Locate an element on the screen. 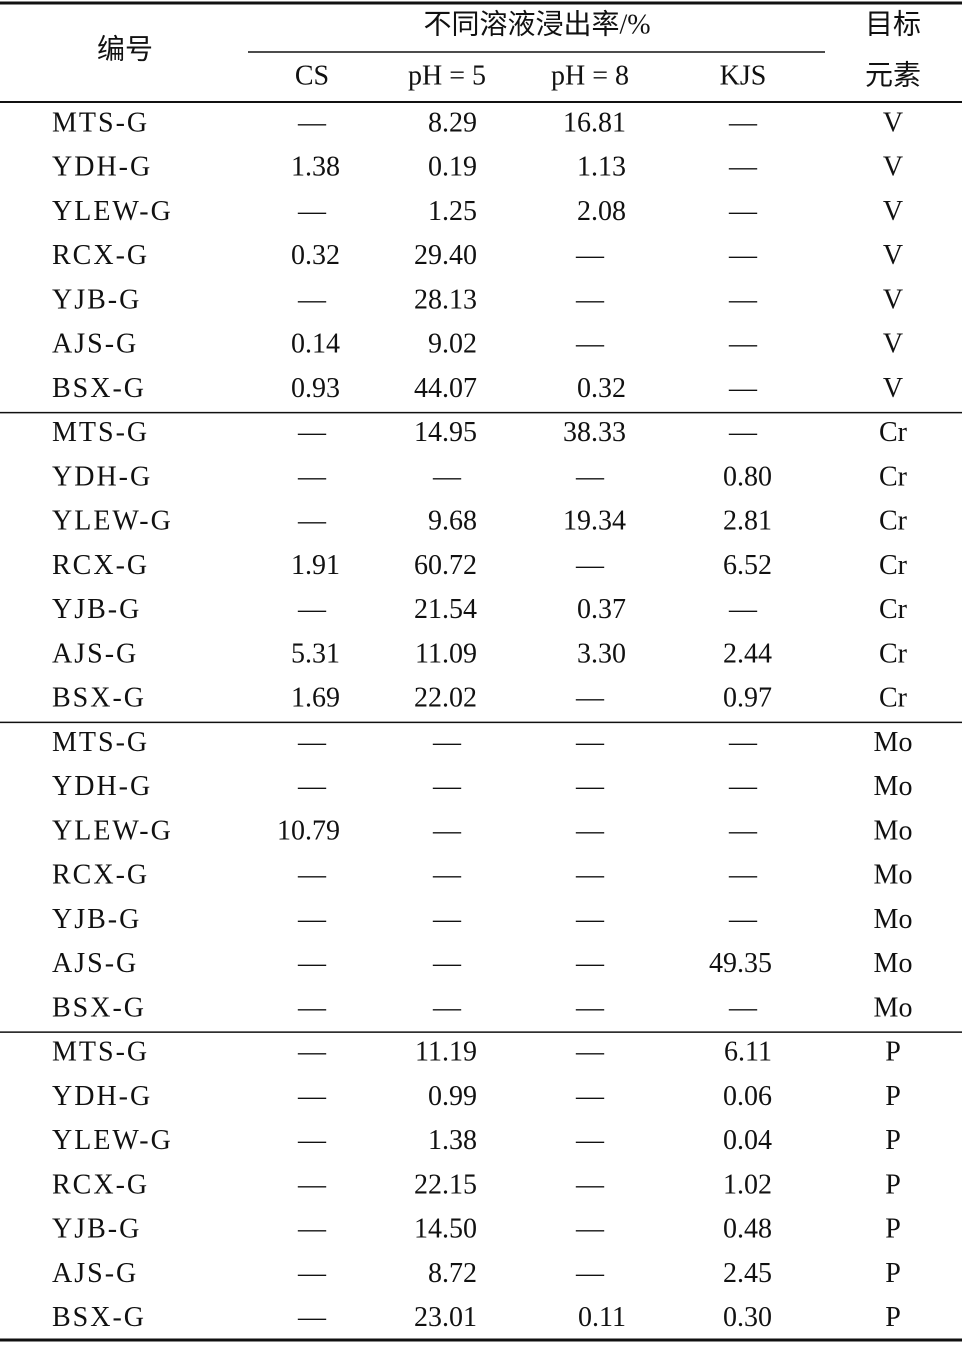 This screenshot has width=968, height=1345. cell-value: 8.72 is located at coordinates (452, 1273).